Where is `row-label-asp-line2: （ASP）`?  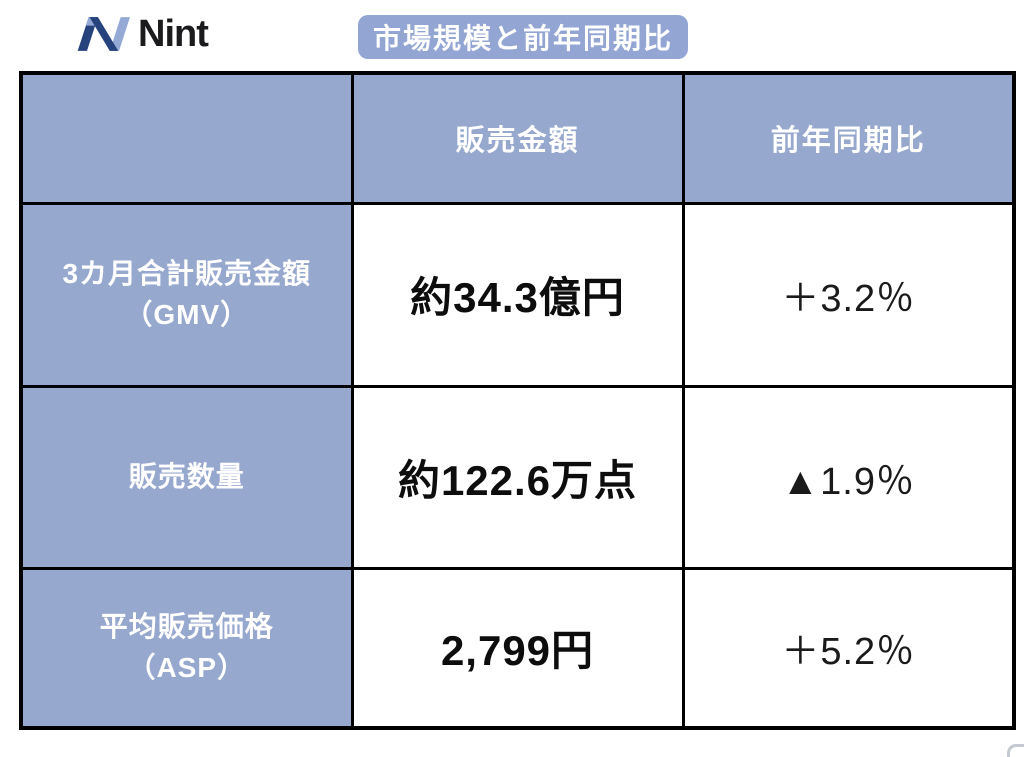
row-label-asp-line2: （ASP） is located at coordinates (187, 667).